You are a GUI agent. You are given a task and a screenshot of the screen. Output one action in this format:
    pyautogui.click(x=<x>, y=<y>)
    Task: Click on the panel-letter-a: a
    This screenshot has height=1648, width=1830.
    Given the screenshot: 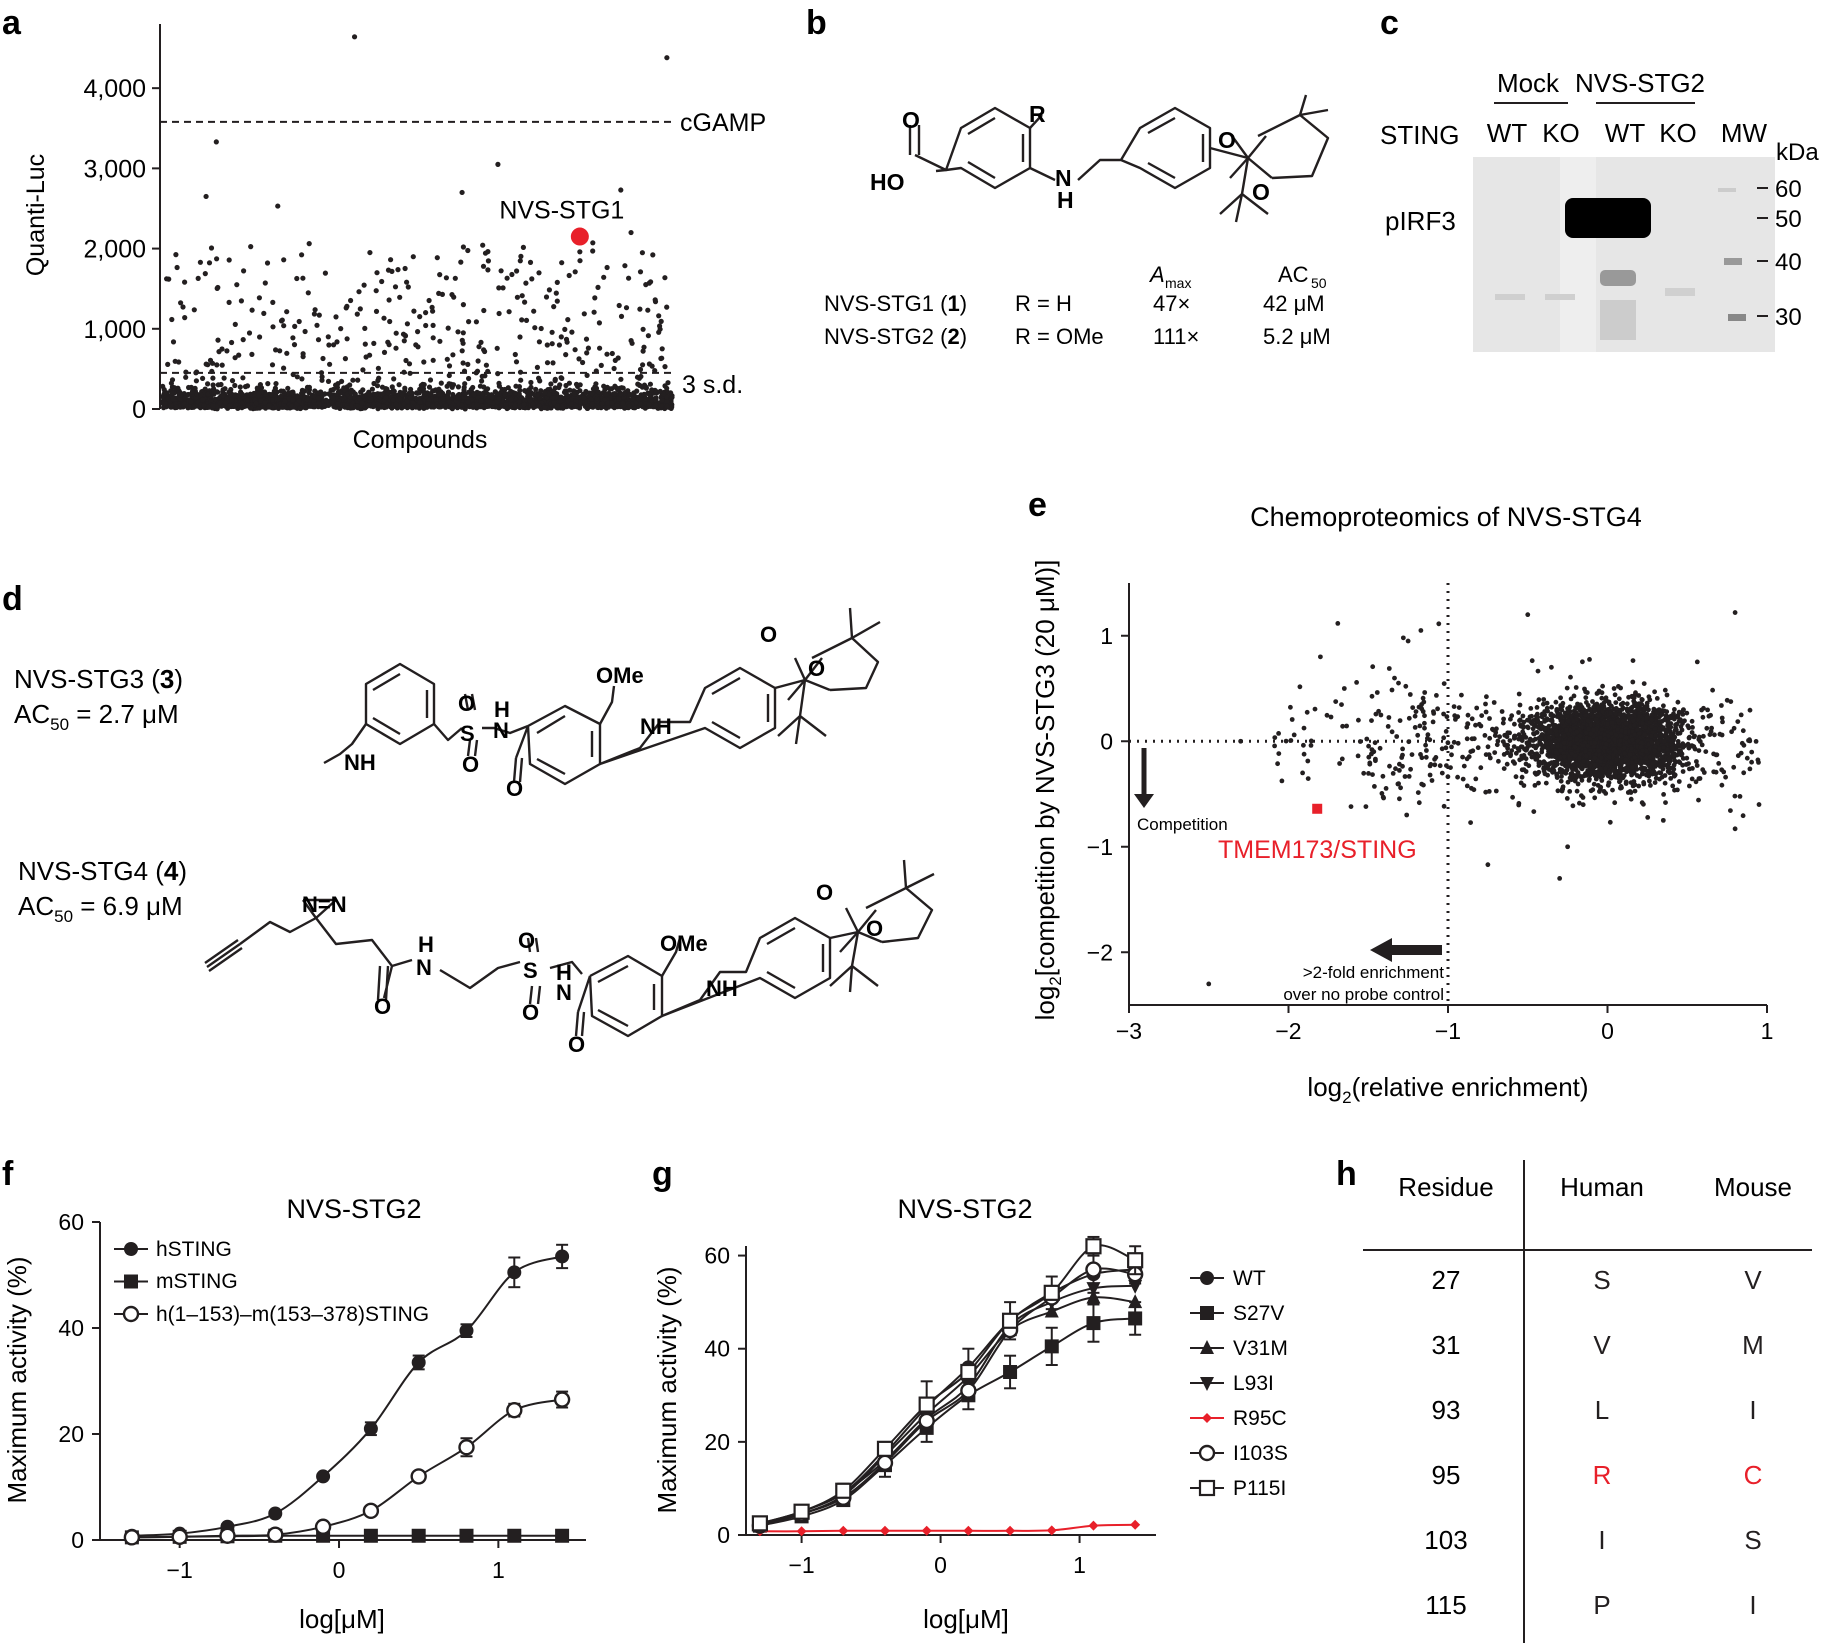 What is the action you would take?
    pyautogui.click(x=12, y=23)
    